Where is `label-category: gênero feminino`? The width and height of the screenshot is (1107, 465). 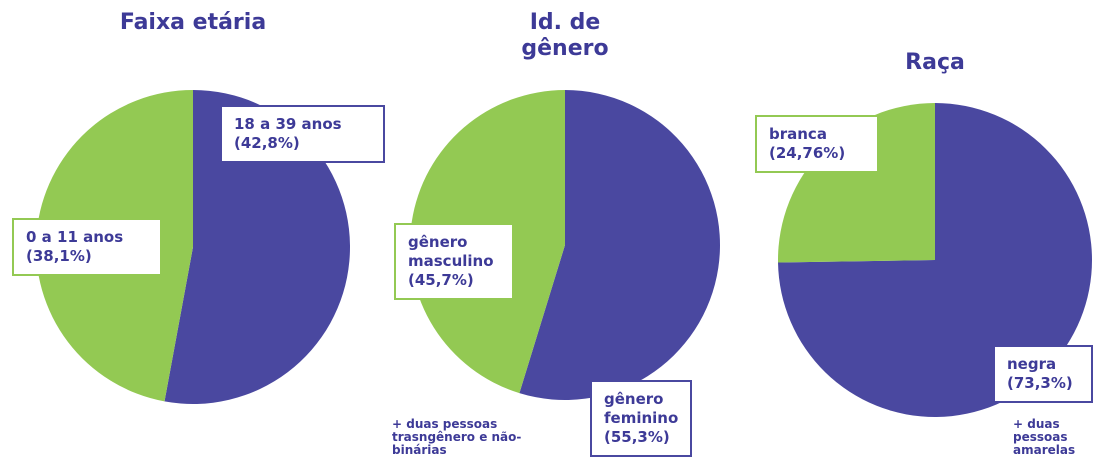
label-category: gênero feminino is located at coordinates (641, 408).